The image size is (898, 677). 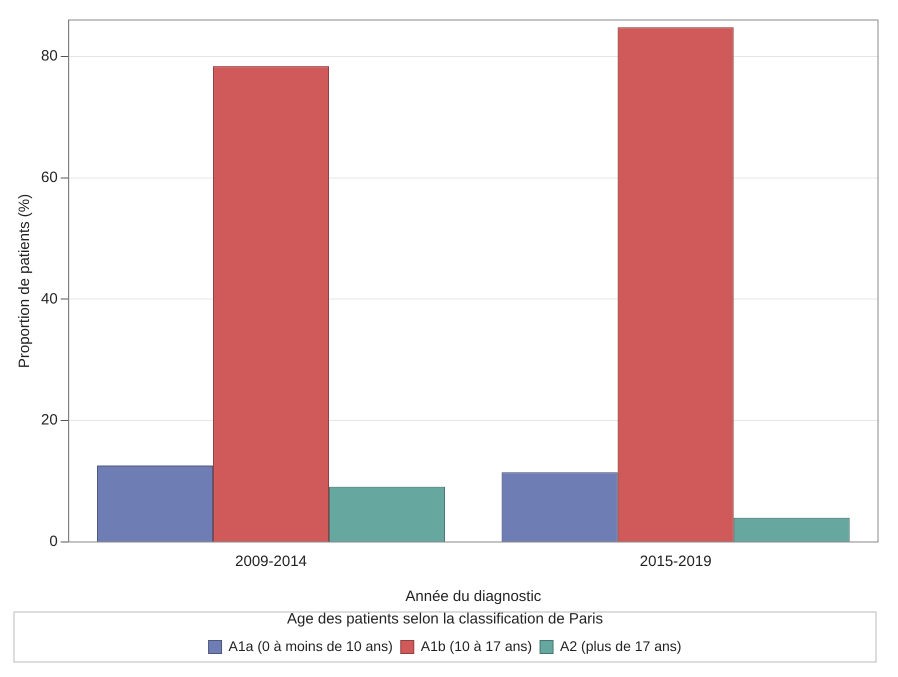 I want to click on y-tick-label: 40, so click(x=49, y=299).